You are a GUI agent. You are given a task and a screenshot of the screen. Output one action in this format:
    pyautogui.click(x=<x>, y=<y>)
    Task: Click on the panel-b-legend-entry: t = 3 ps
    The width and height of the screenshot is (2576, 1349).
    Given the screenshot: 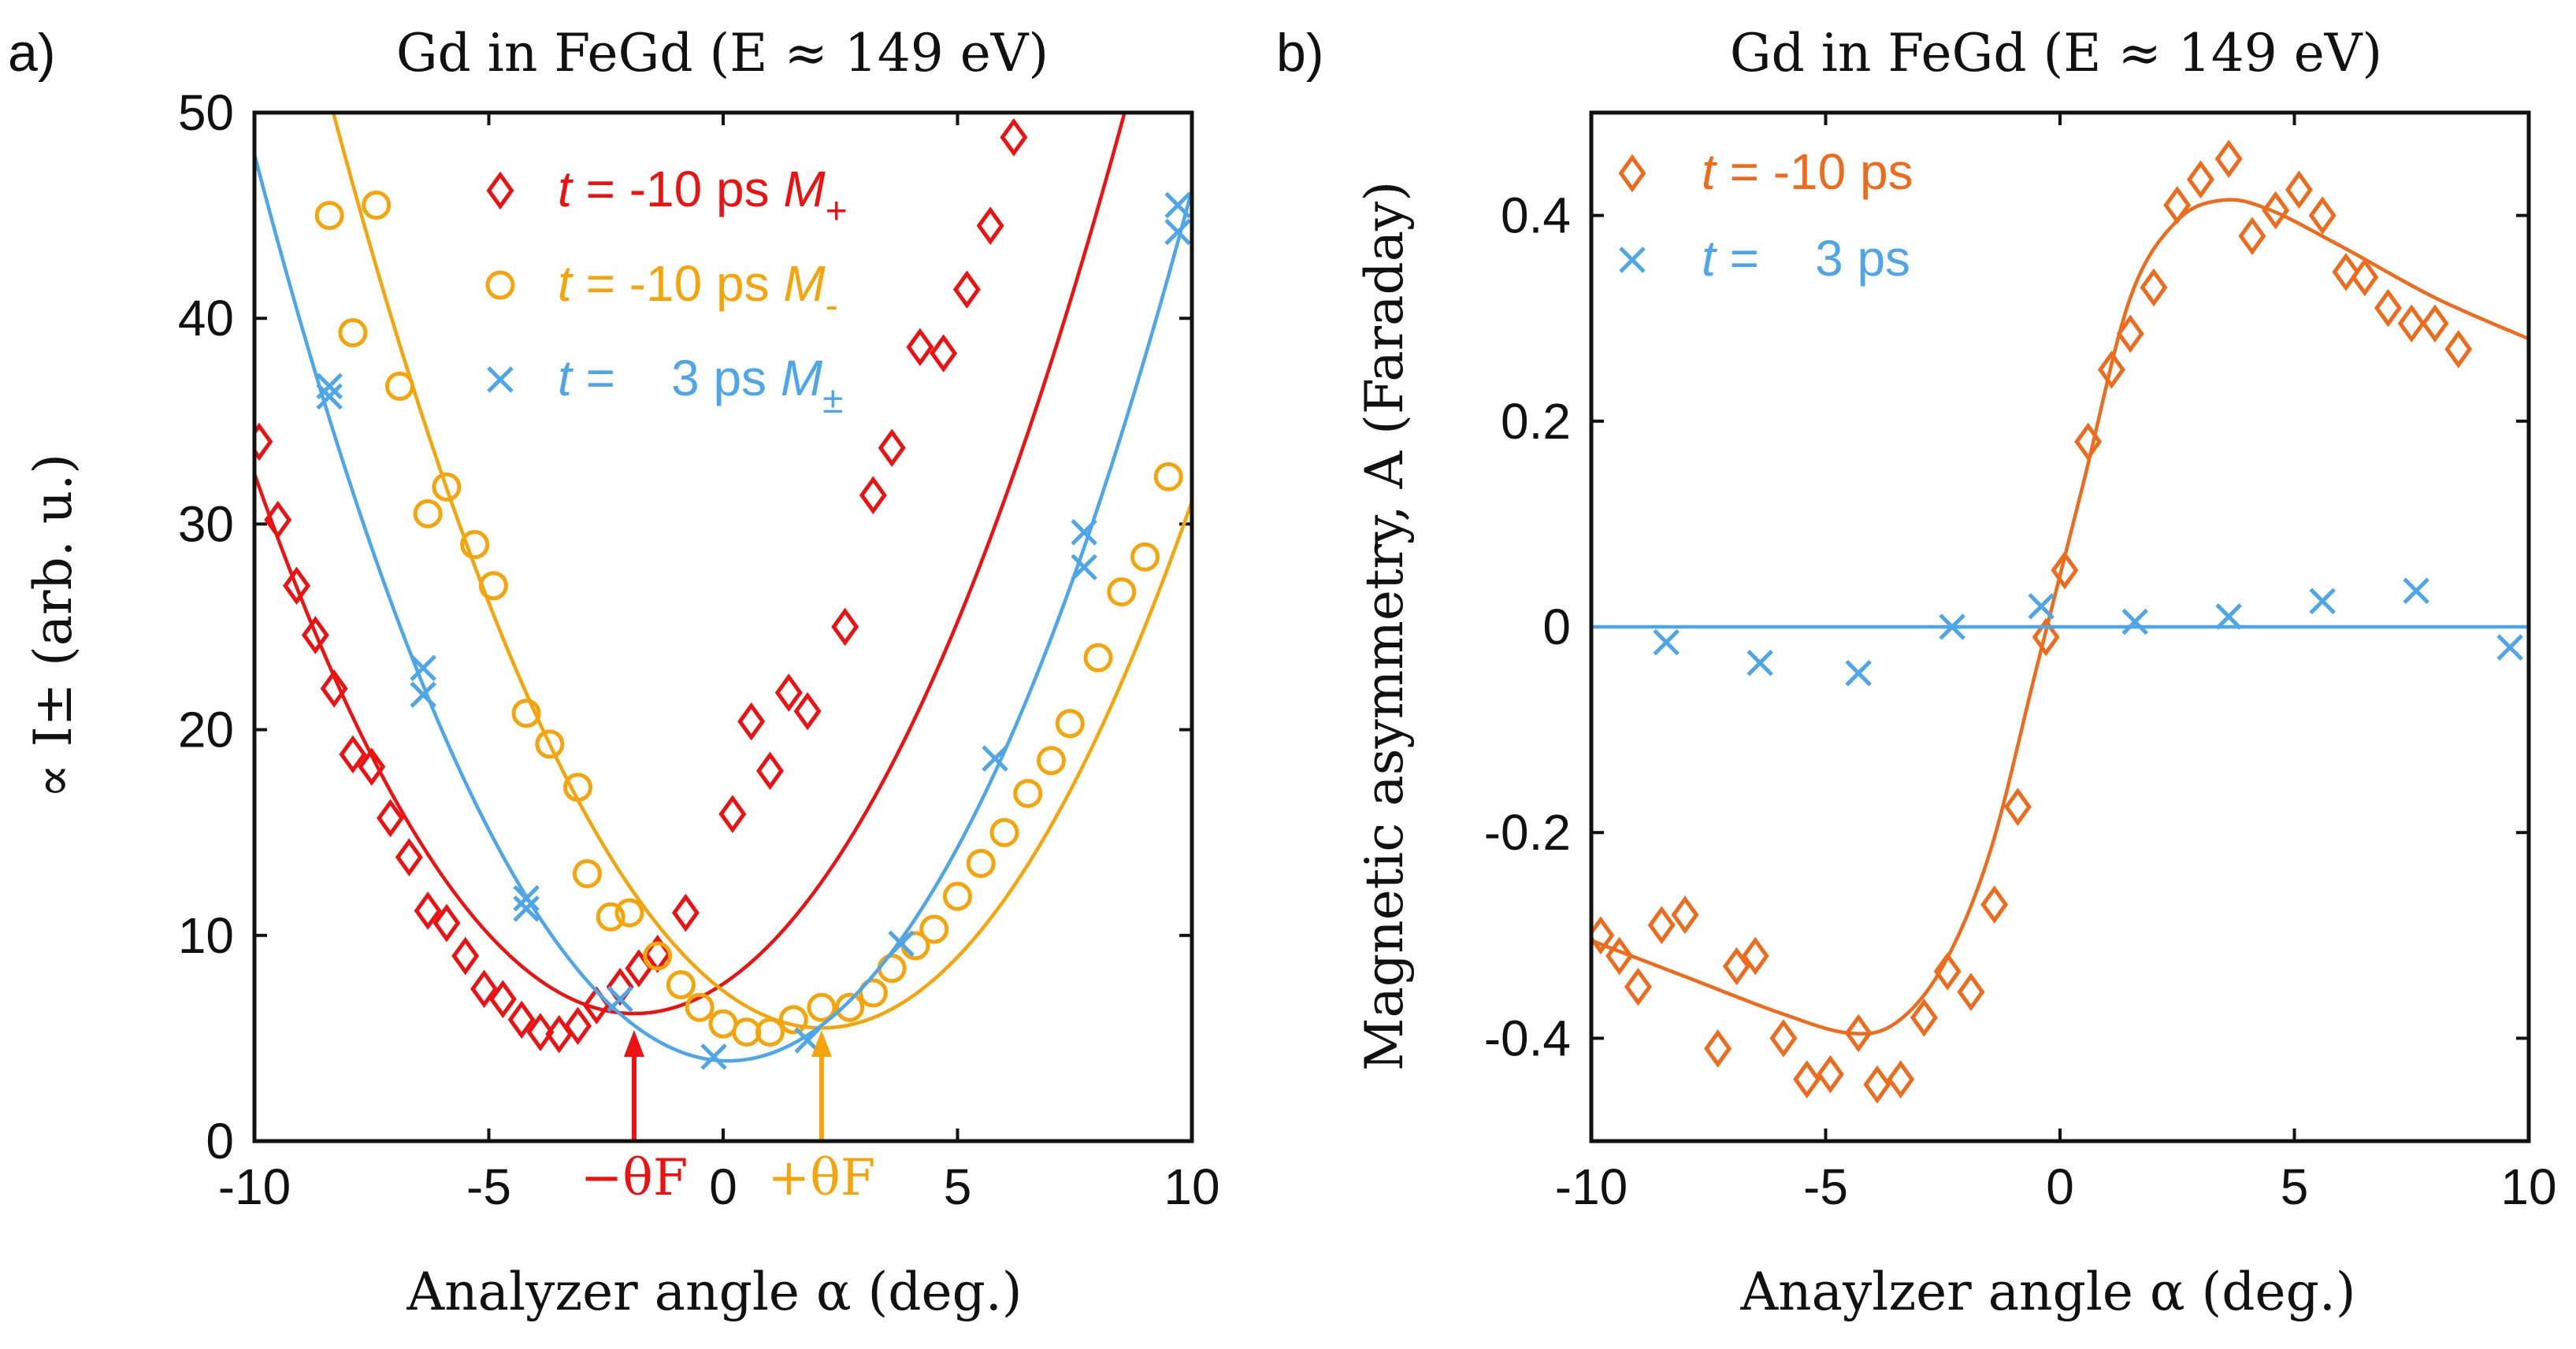 What is the action you would take?
    pyautogui.click(x=1806, y=258)
    